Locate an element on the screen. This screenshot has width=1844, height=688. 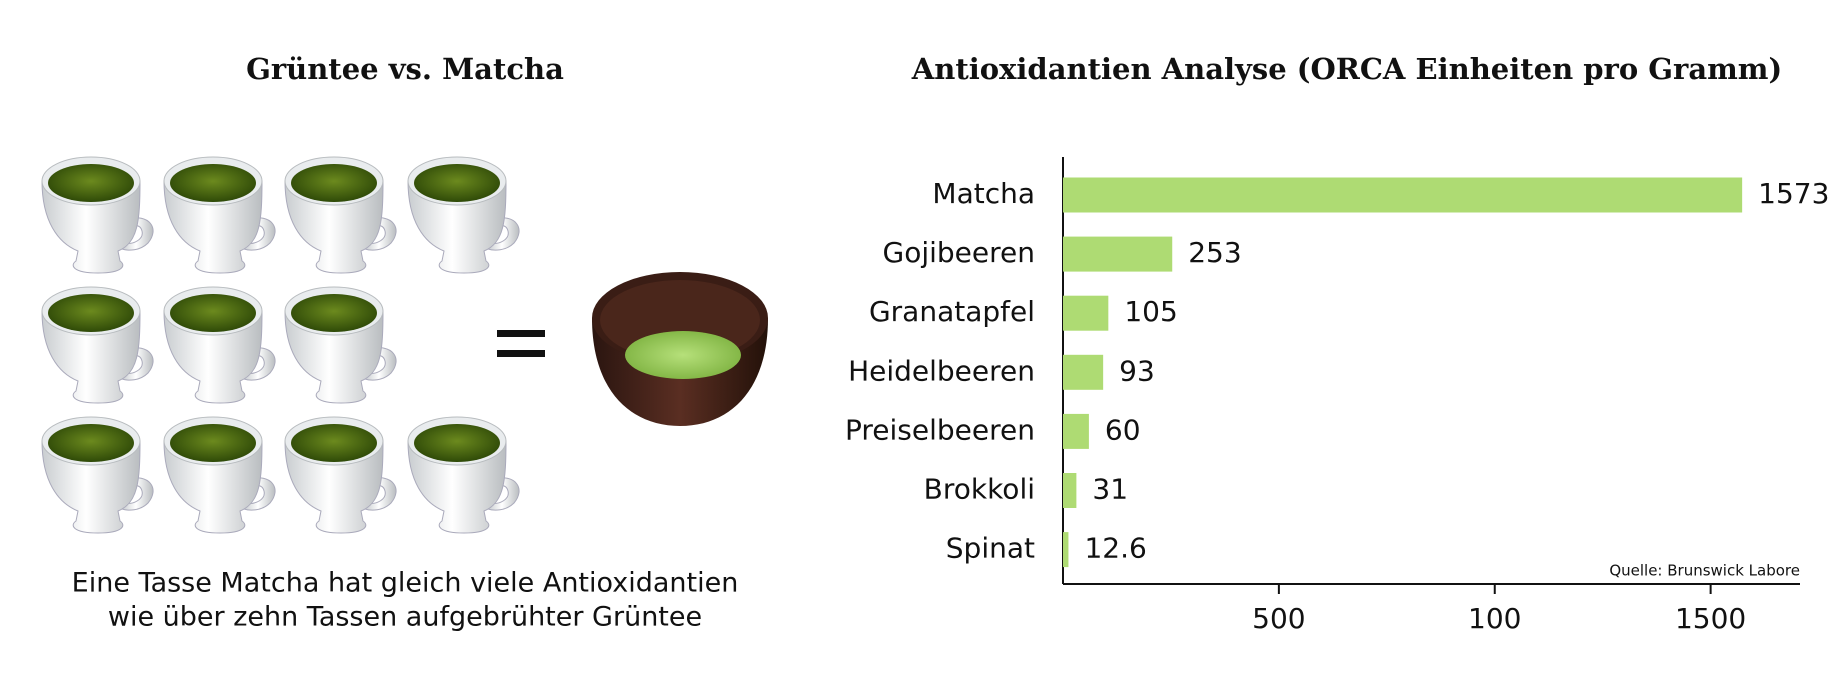
category-label: Brokkoli is located at coordinates (979, 489).